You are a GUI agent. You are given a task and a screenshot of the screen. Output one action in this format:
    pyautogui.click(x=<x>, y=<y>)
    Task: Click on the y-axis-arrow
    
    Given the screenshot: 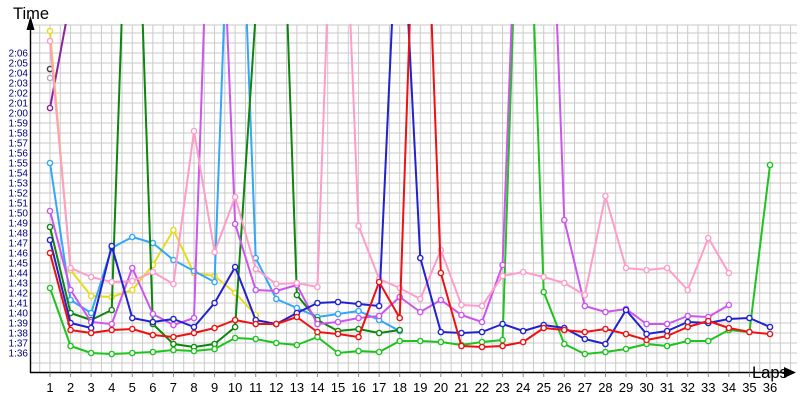 What is the action you would take?
    pyautogui.click(x=30, y=23)
    